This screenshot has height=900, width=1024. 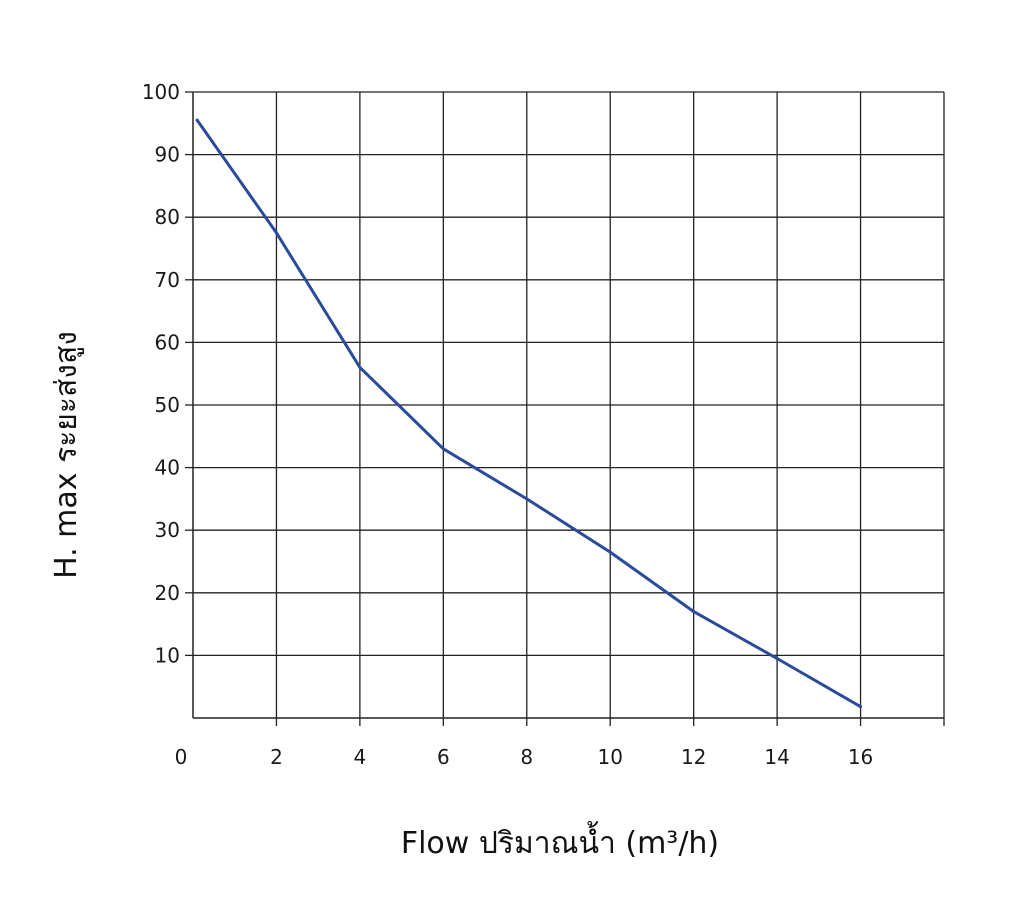 What do you see at coordinates (161, 92) in the screenshot?
I see `y-tick-label: 100` at bounding box center [161, 92].